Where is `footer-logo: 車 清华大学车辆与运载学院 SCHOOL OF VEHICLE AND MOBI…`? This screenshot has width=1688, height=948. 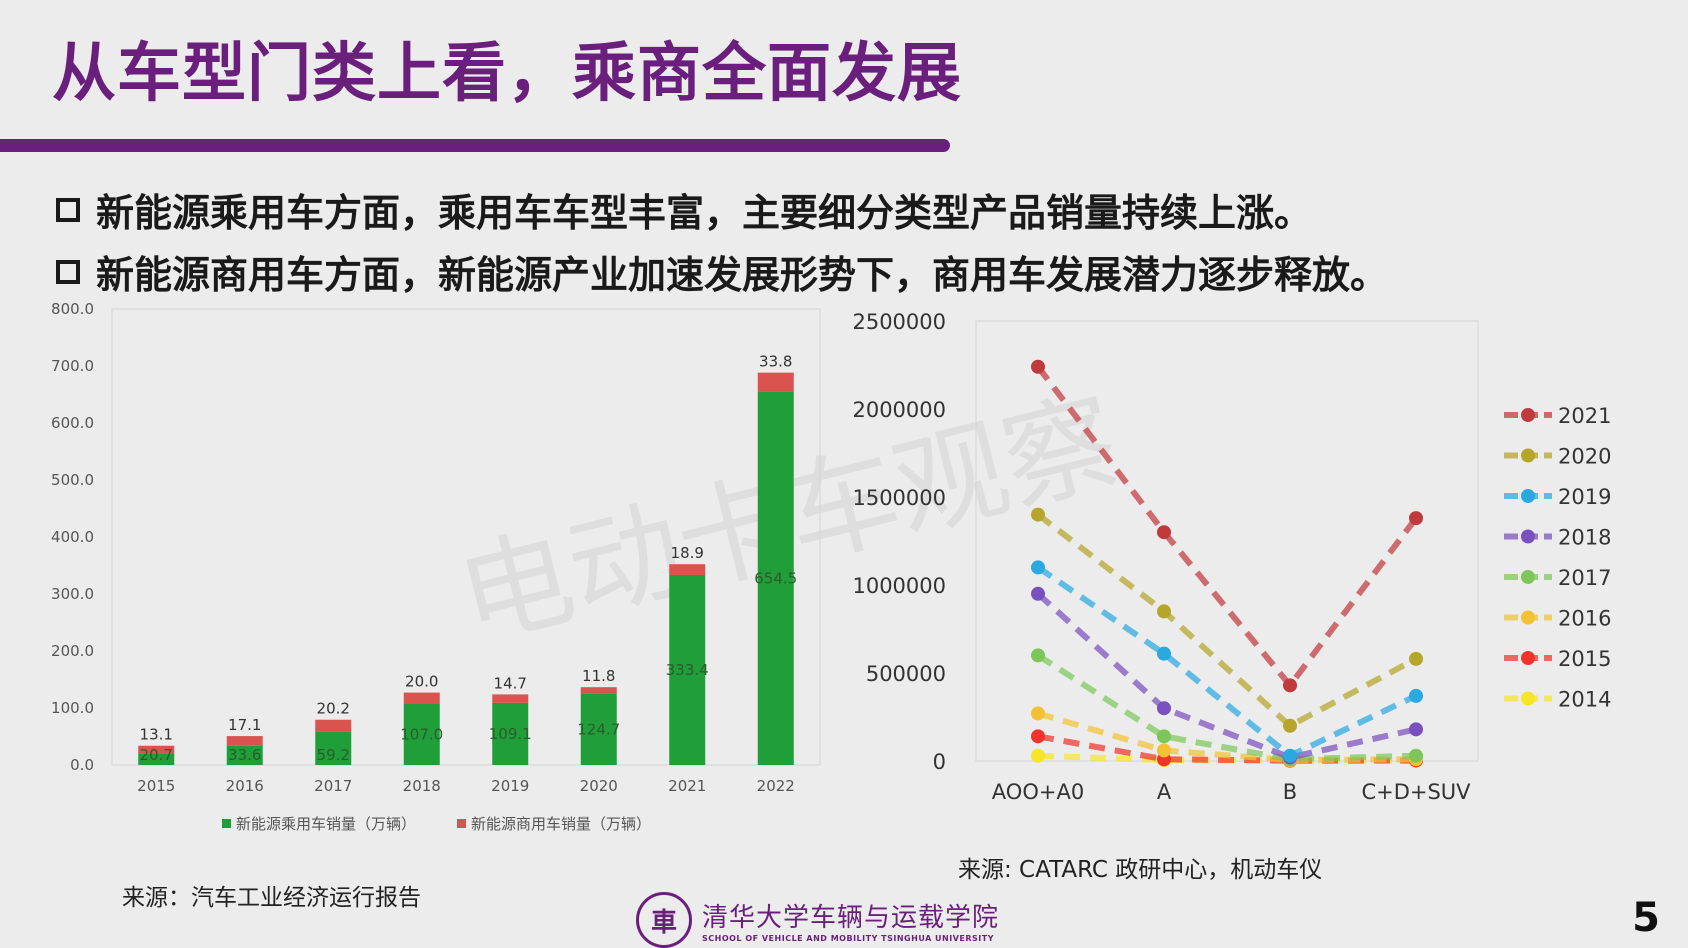
footer-logo: 車 清华大学车辆与运载学院 SCHOOL OF VEHICLE AND MOBI… is located at coordinates (817, 920).